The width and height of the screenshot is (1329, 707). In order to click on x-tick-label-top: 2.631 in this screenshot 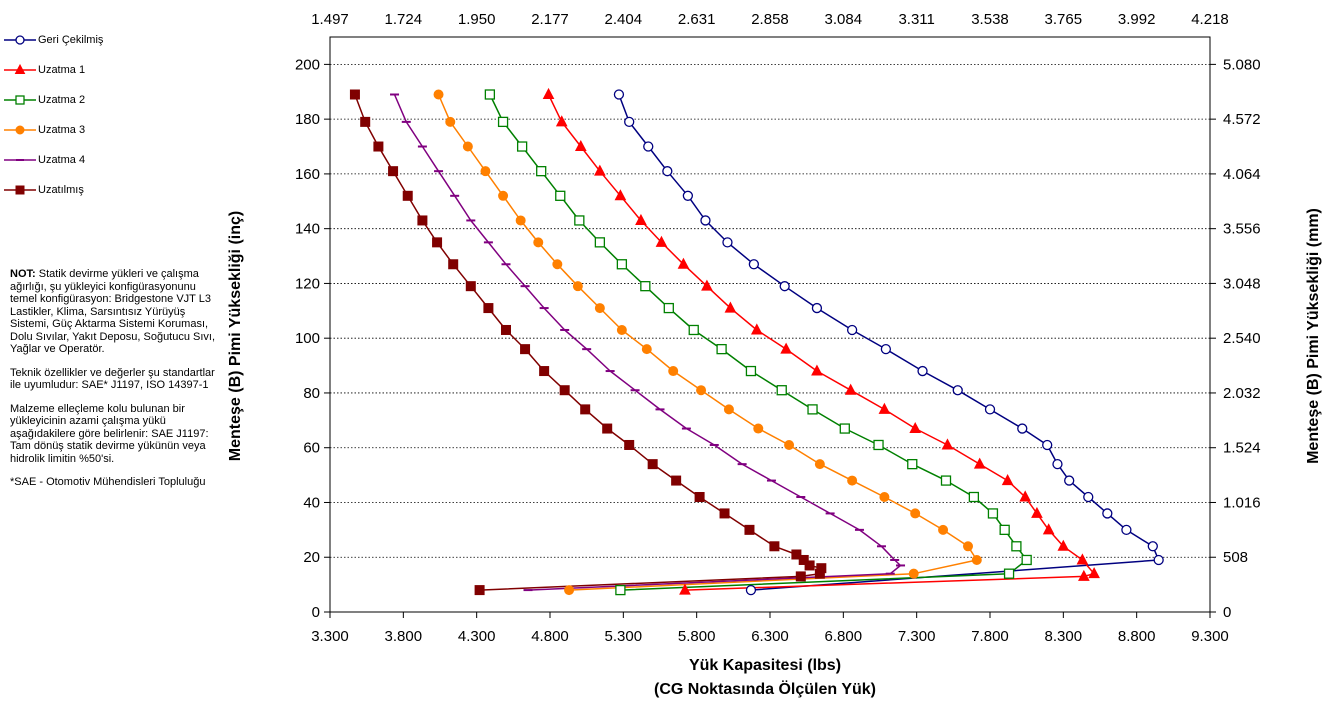, I will do `click(697, 19)`.